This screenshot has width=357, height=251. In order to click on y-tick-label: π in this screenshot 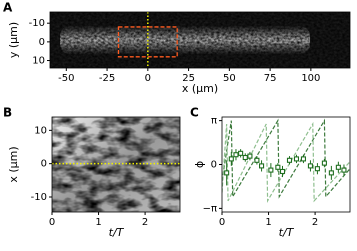, I will do `click(214, 121)`.